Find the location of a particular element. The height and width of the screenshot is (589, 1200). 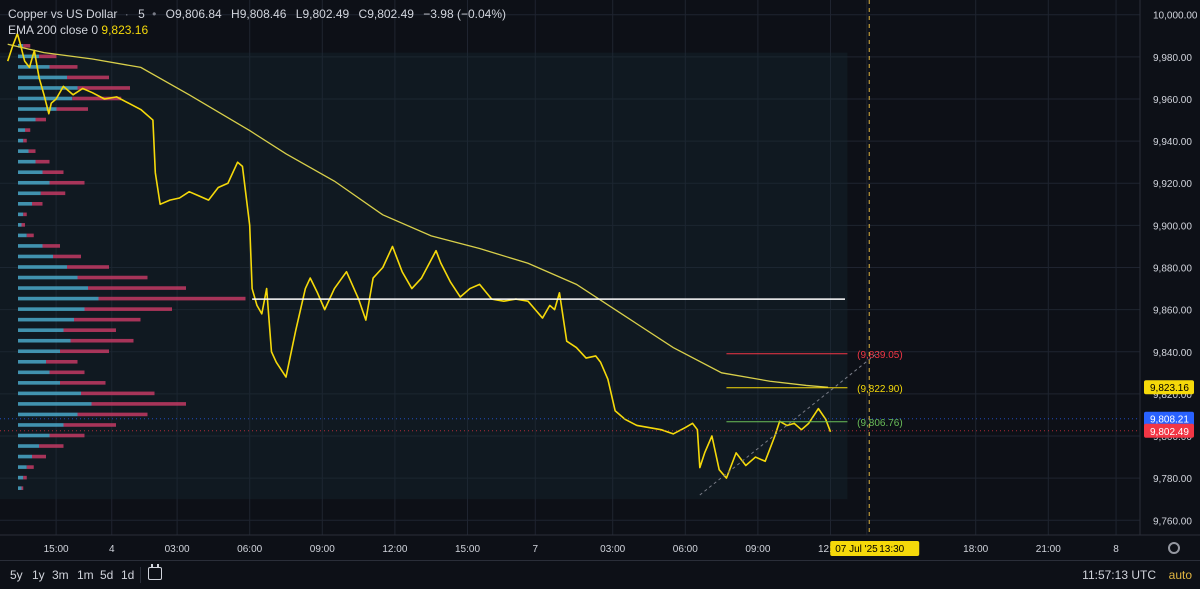

target-level-label: (9,839.05) is located at coordinates (880, 355).